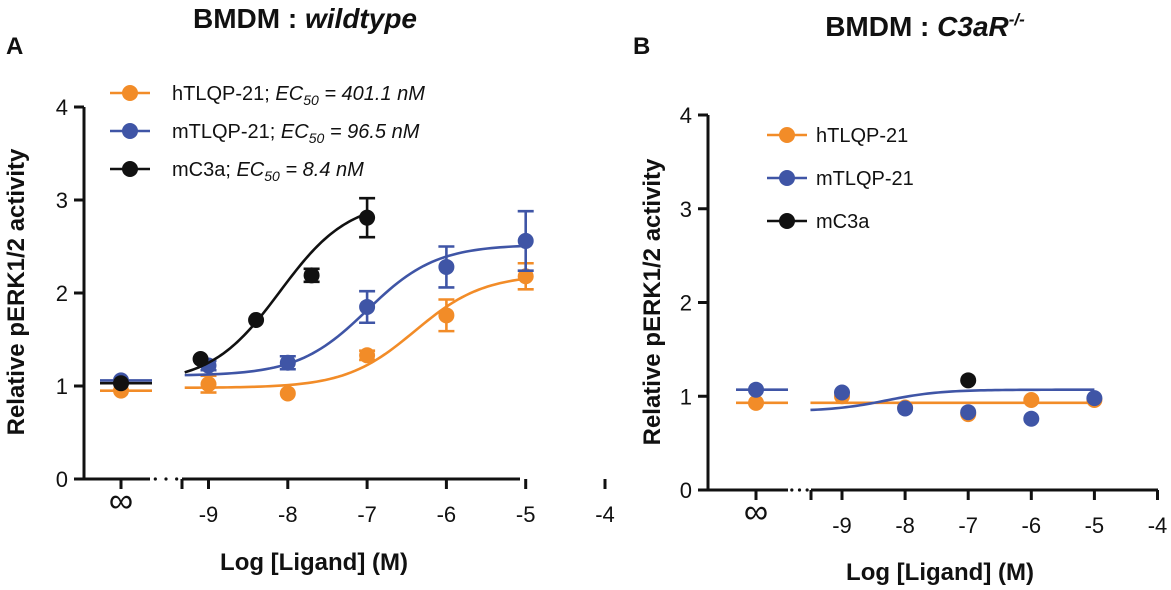  I want to click on legend-label: mTLQP-21; EC50 = 96.5 nM, so click(296, 133).